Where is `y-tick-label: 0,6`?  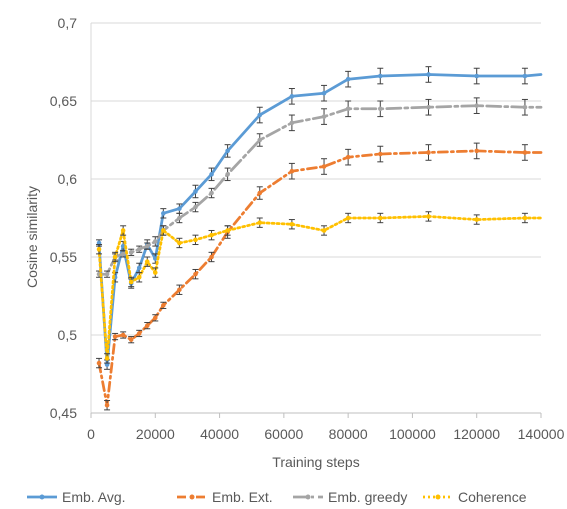
y-tick-label: 0,6 is located at coordinates (68, 179).